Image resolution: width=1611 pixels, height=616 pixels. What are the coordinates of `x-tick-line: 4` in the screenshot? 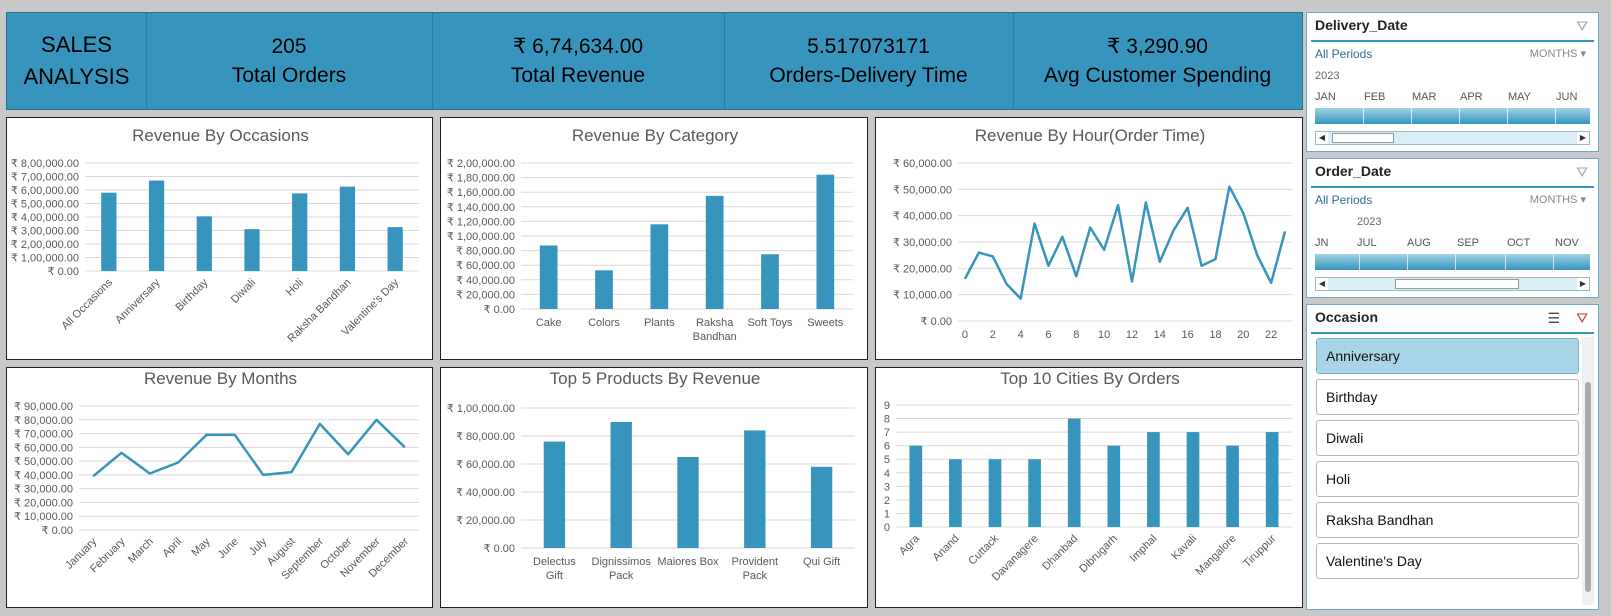 It's located at (1021, 335).